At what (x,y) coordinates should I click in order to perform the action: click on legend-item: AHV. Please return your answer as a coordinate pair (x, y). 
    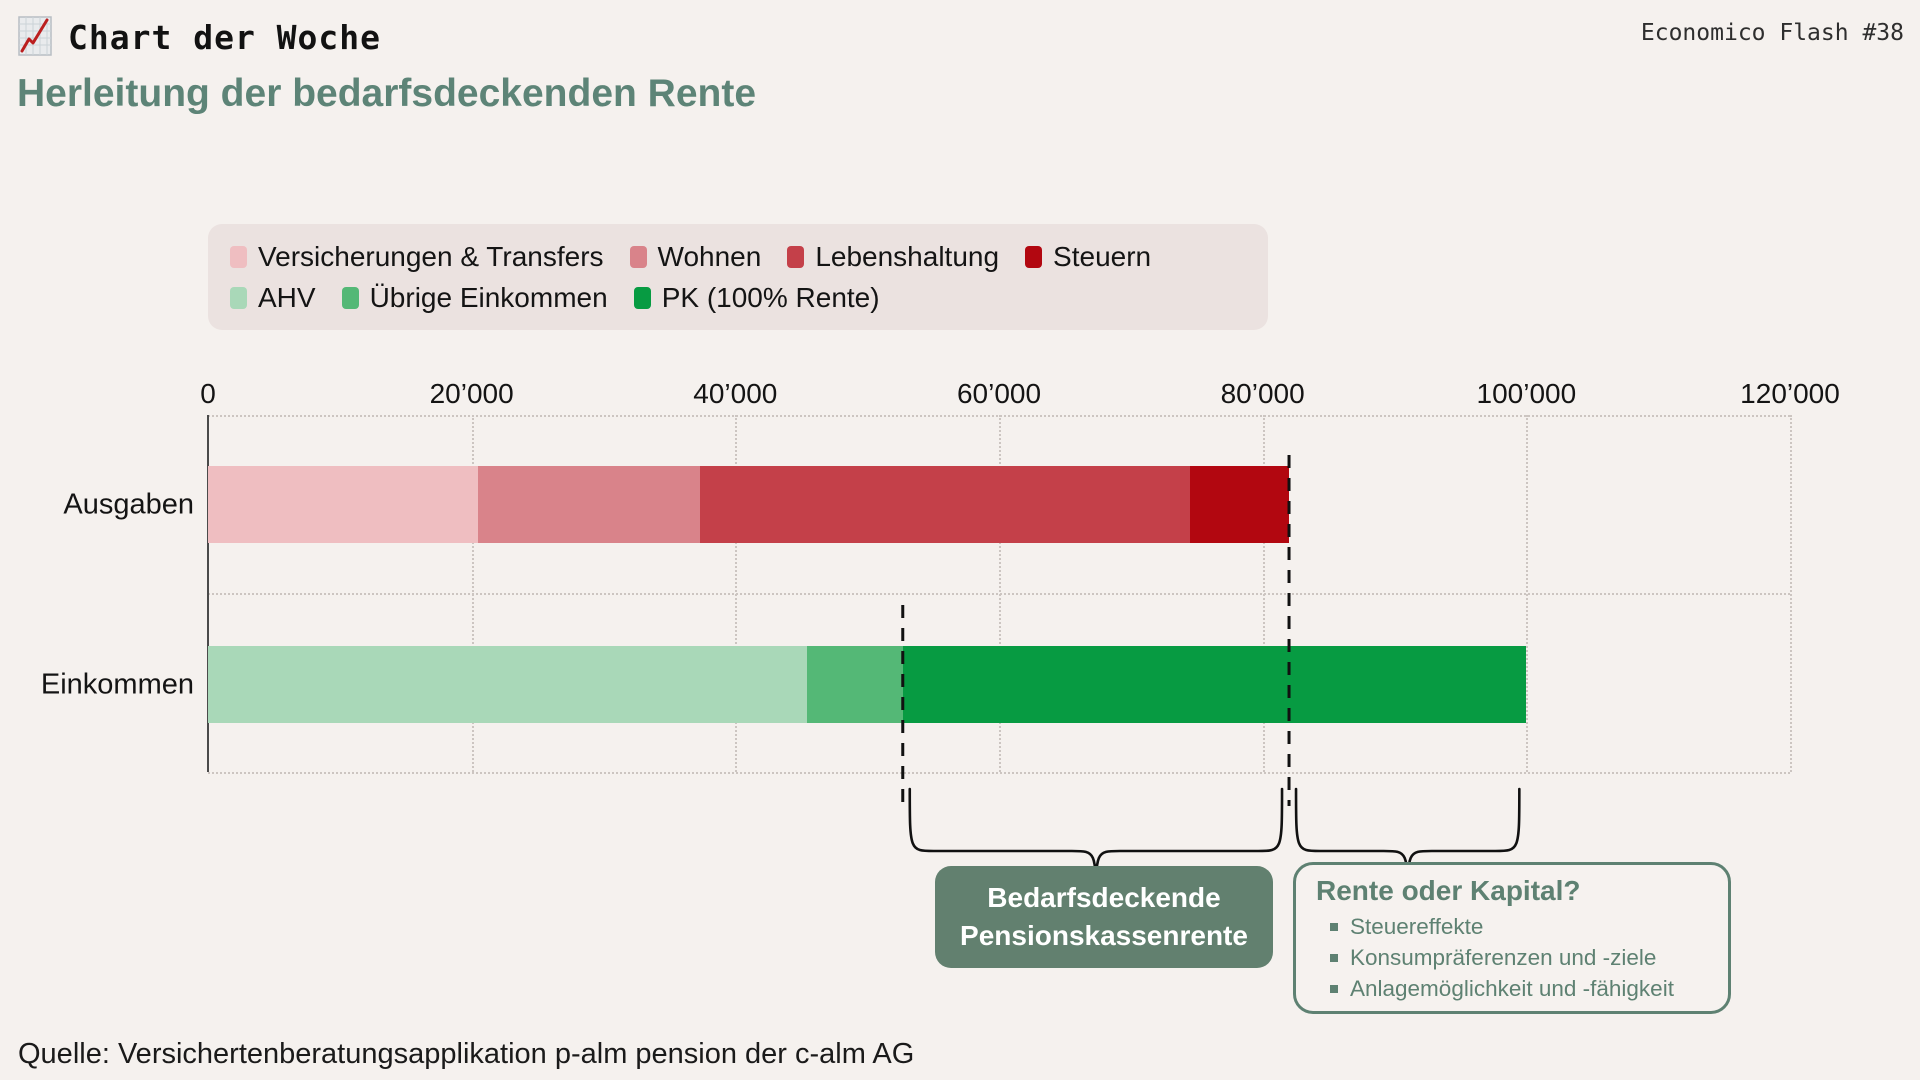
    Looking at the image, I should click on (273, 298).